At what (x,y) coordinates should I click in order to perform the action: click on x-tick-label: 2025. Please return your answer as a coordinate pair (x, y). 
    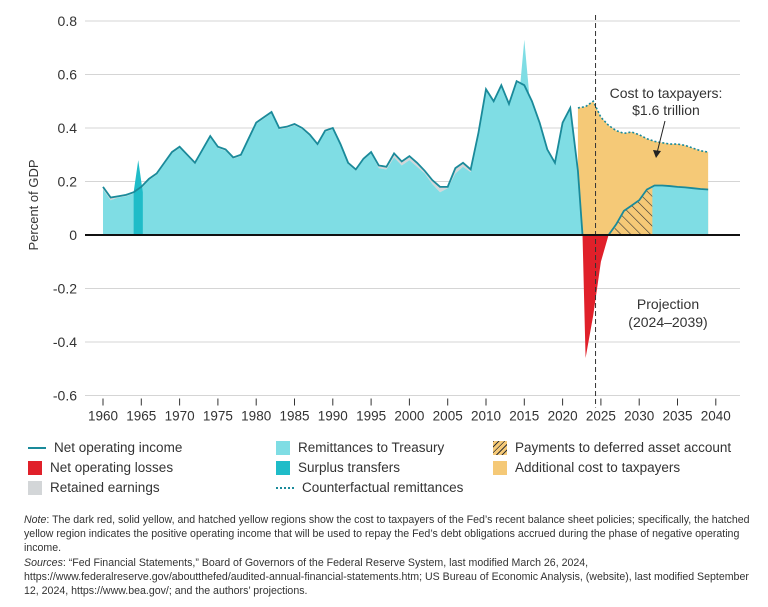
    Looking at the image, I should click on (601, 416).